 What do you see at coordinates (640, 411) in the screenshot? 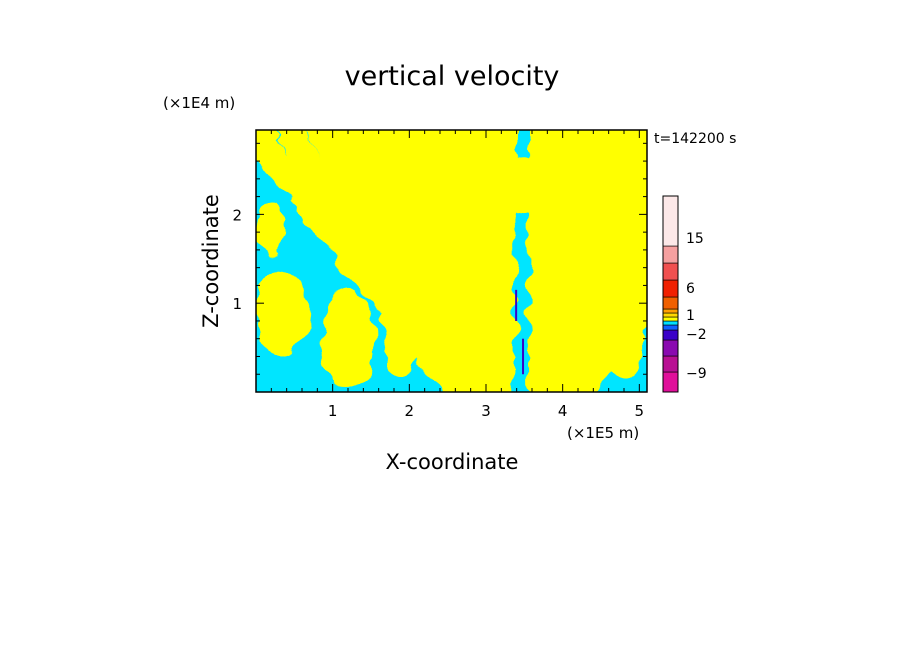
I see `x-tick-label: 5` at bounding box center [640, 411].